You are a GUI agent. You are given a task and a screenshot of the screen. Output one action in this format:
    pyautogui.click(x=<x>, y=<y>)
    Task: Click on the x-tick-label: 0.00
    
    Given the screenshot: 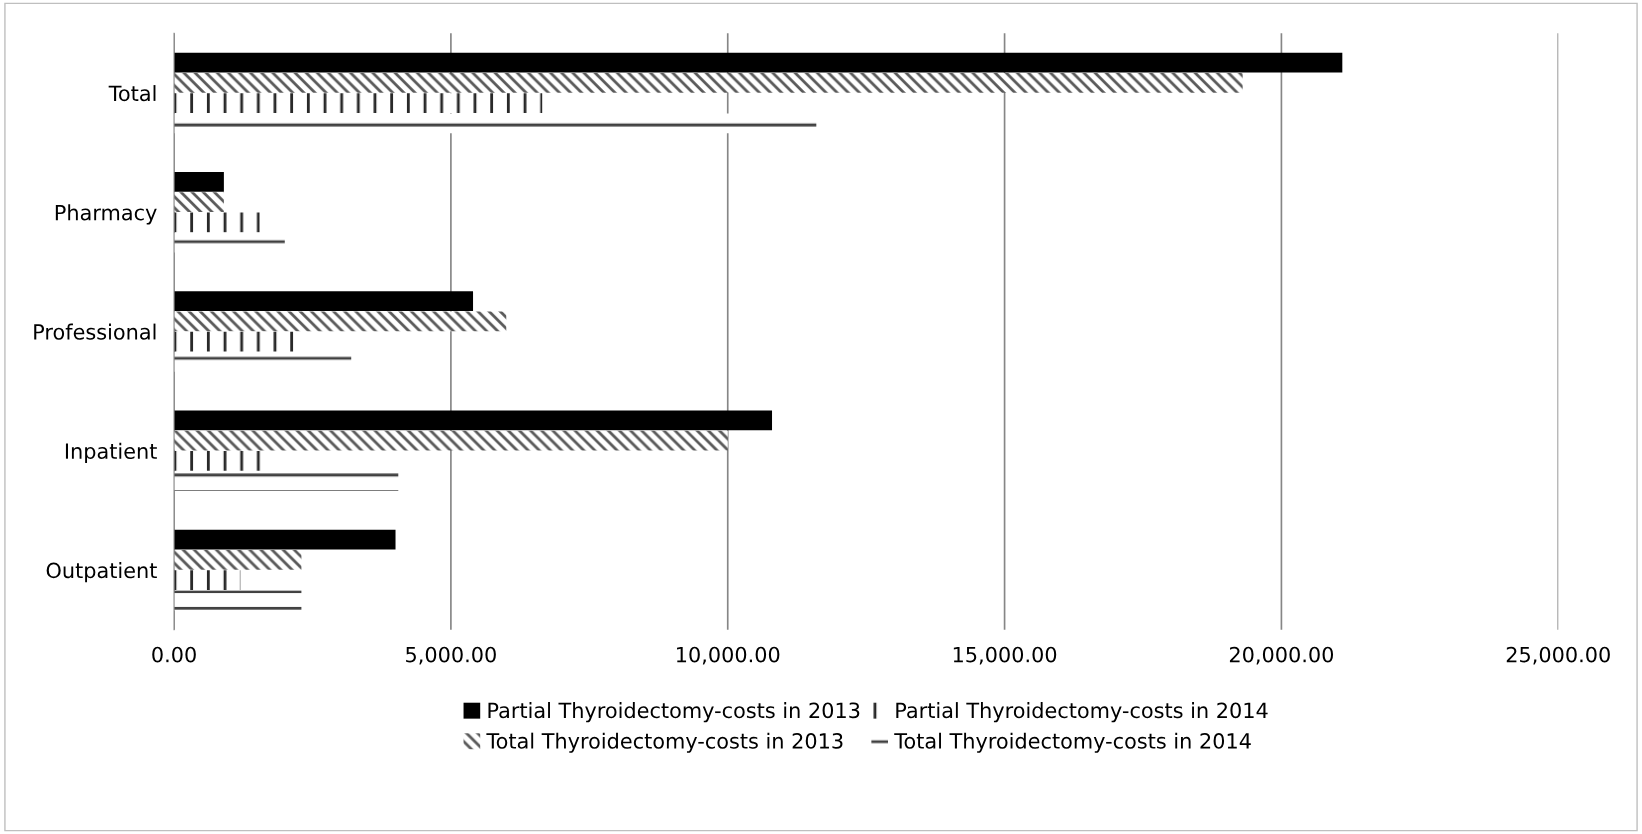 What is the action you would take?
    pyautogui.click(x=174, y=654)
    